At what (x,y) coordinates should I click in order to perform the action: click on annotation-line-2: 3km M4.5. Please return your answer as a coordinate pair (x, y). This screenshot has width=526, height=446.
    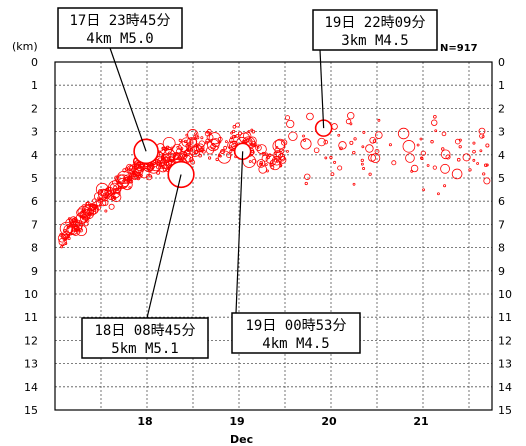
    Looking at the image, I should click on (374, 41).